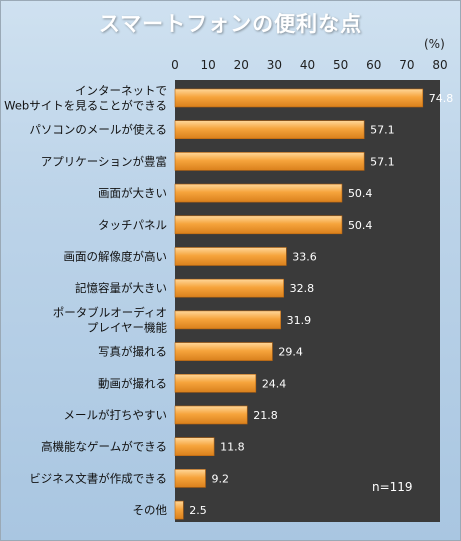 This screenshot has width=461, height=541. Describe the element at coordinates (198, 510) in the screenshot. I see `value-label: 2.5` at that location.